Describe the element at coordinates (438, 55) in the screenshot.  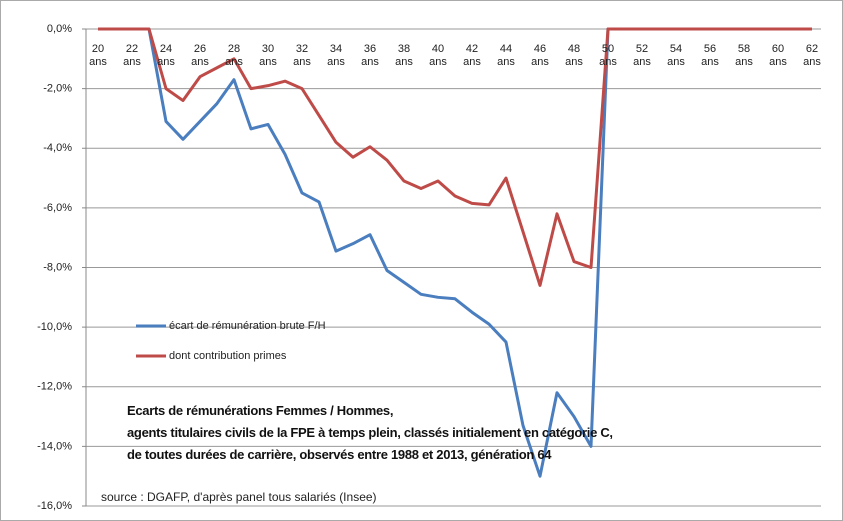
I see `x-tick-label: 40 ans` at that location.